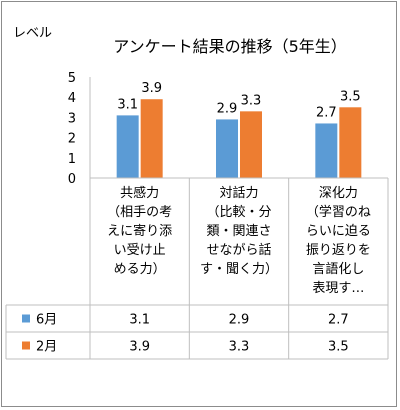  I want to click on y-tick-label: 1, so click(72, 159).